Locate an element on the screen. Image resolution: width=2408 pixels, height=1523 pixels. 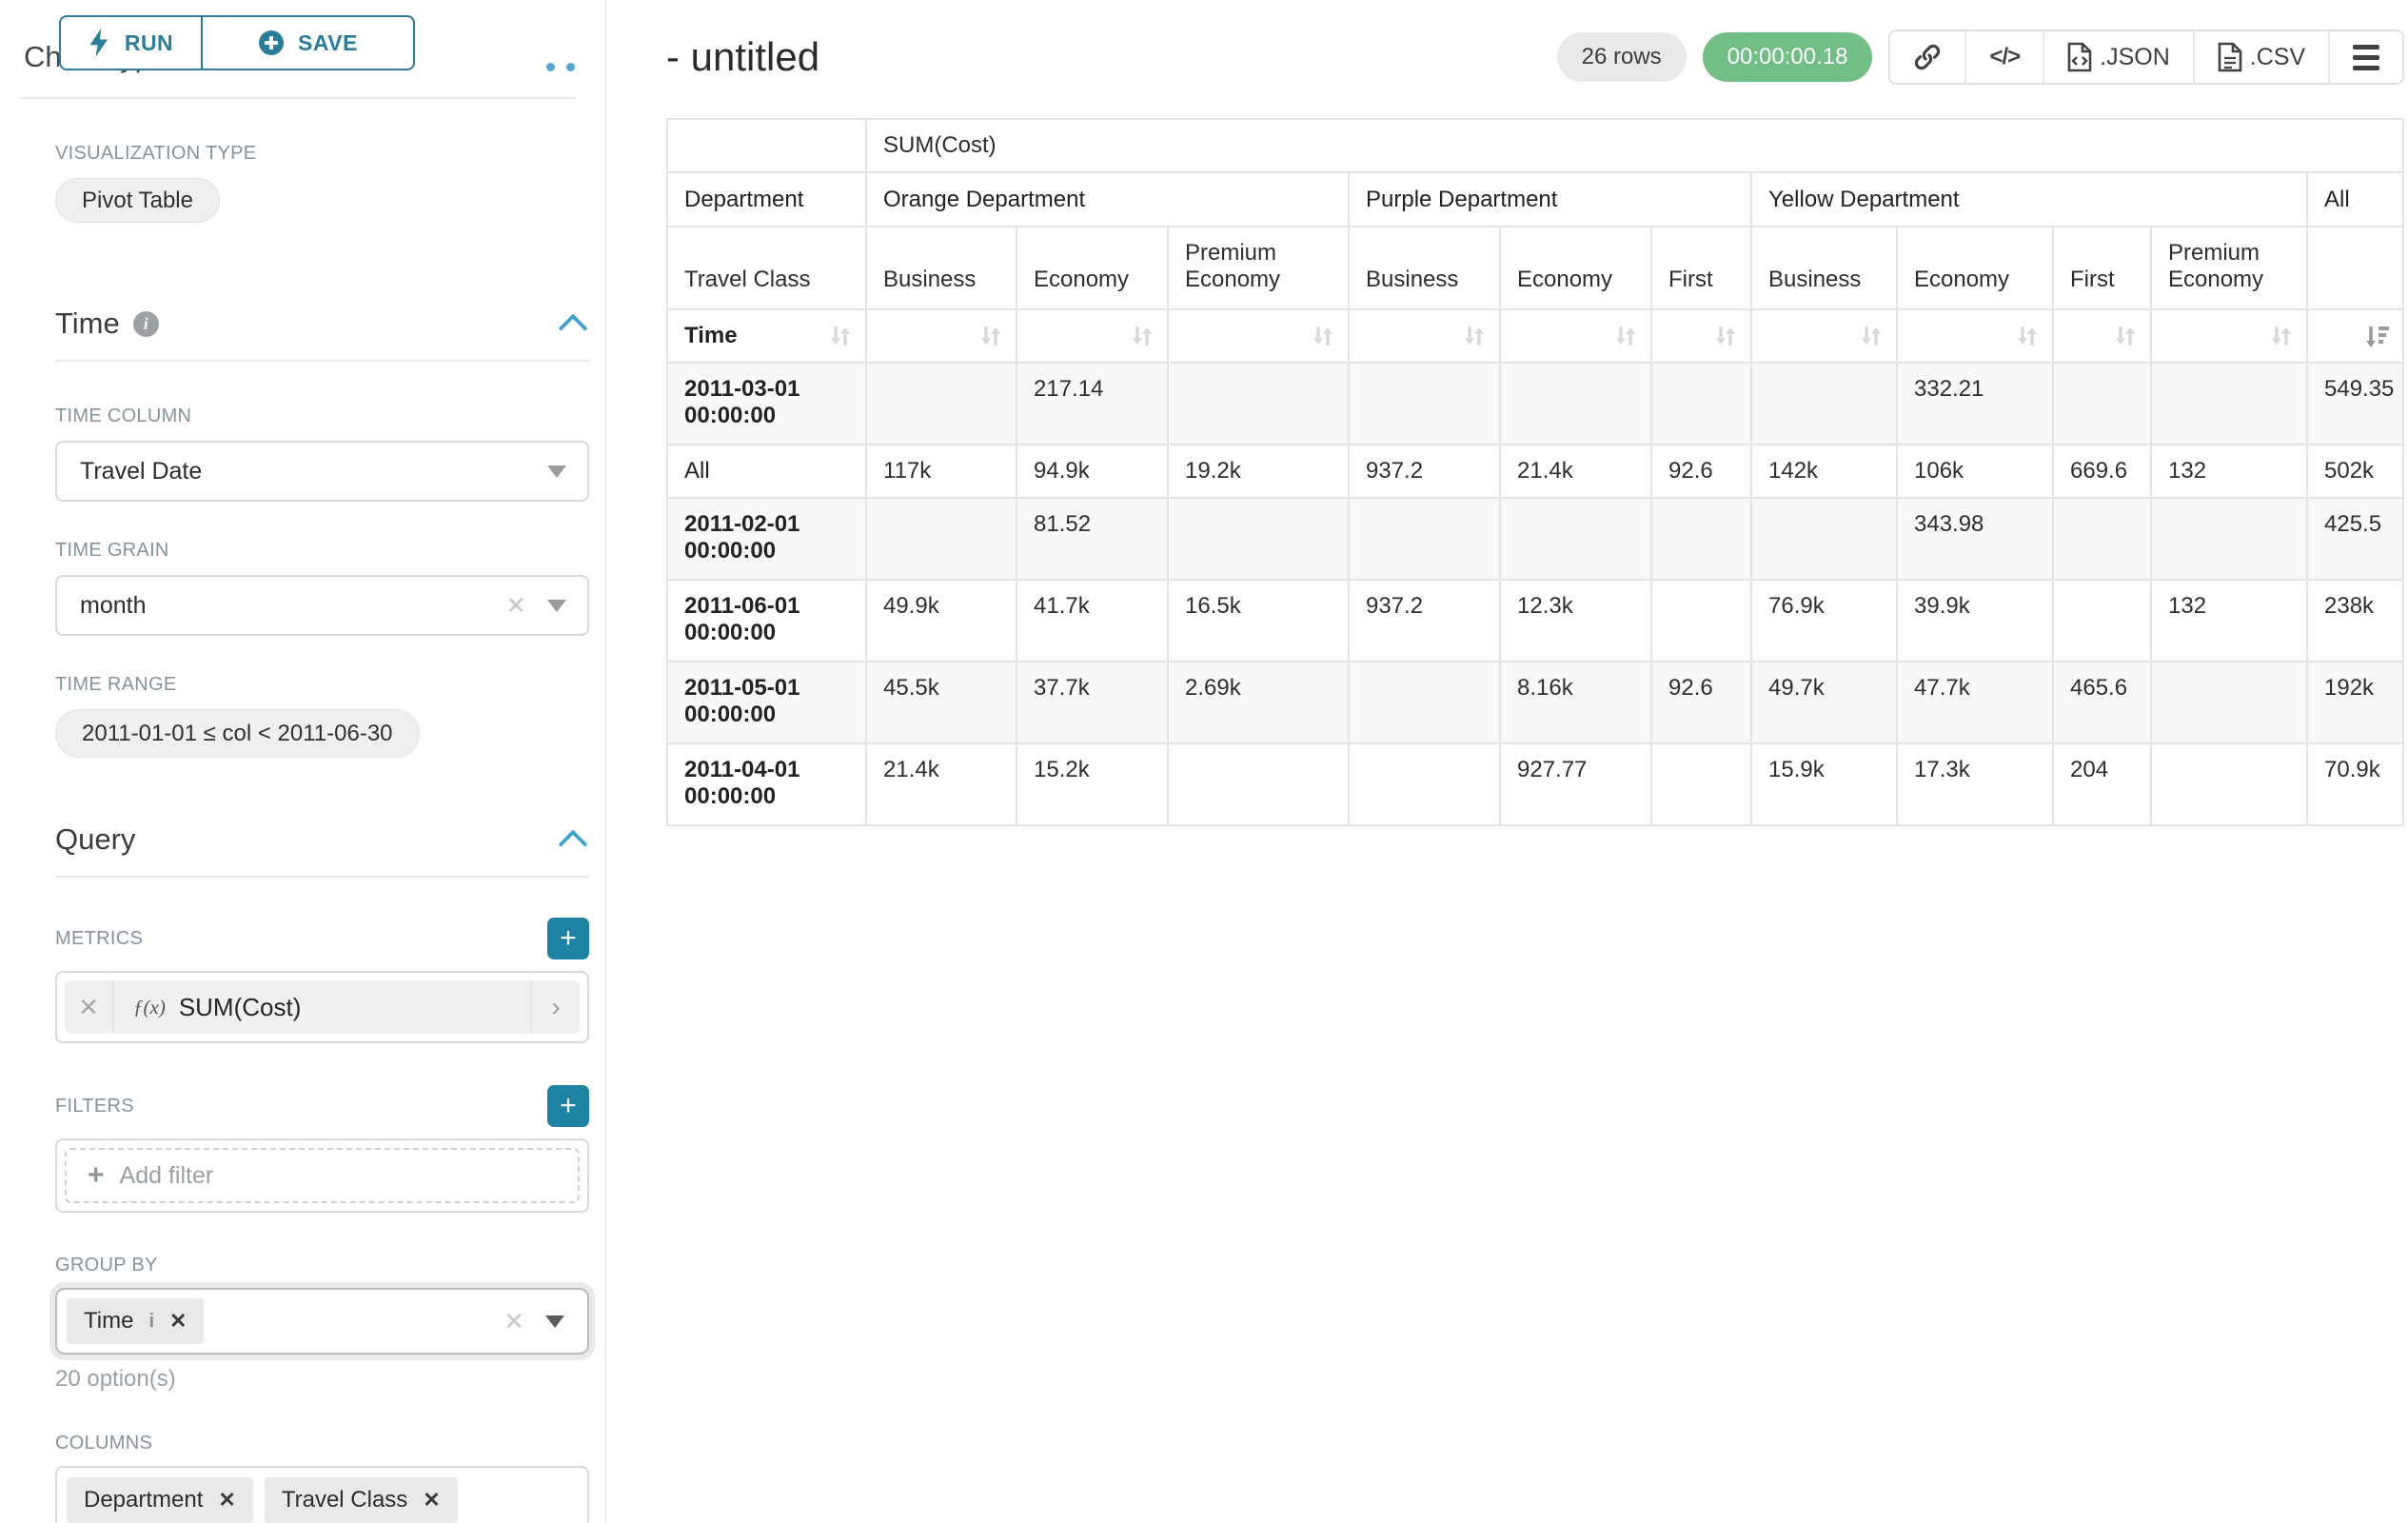
add-filter-dropzone: + Add filter is located at coordinates (322, 1176).